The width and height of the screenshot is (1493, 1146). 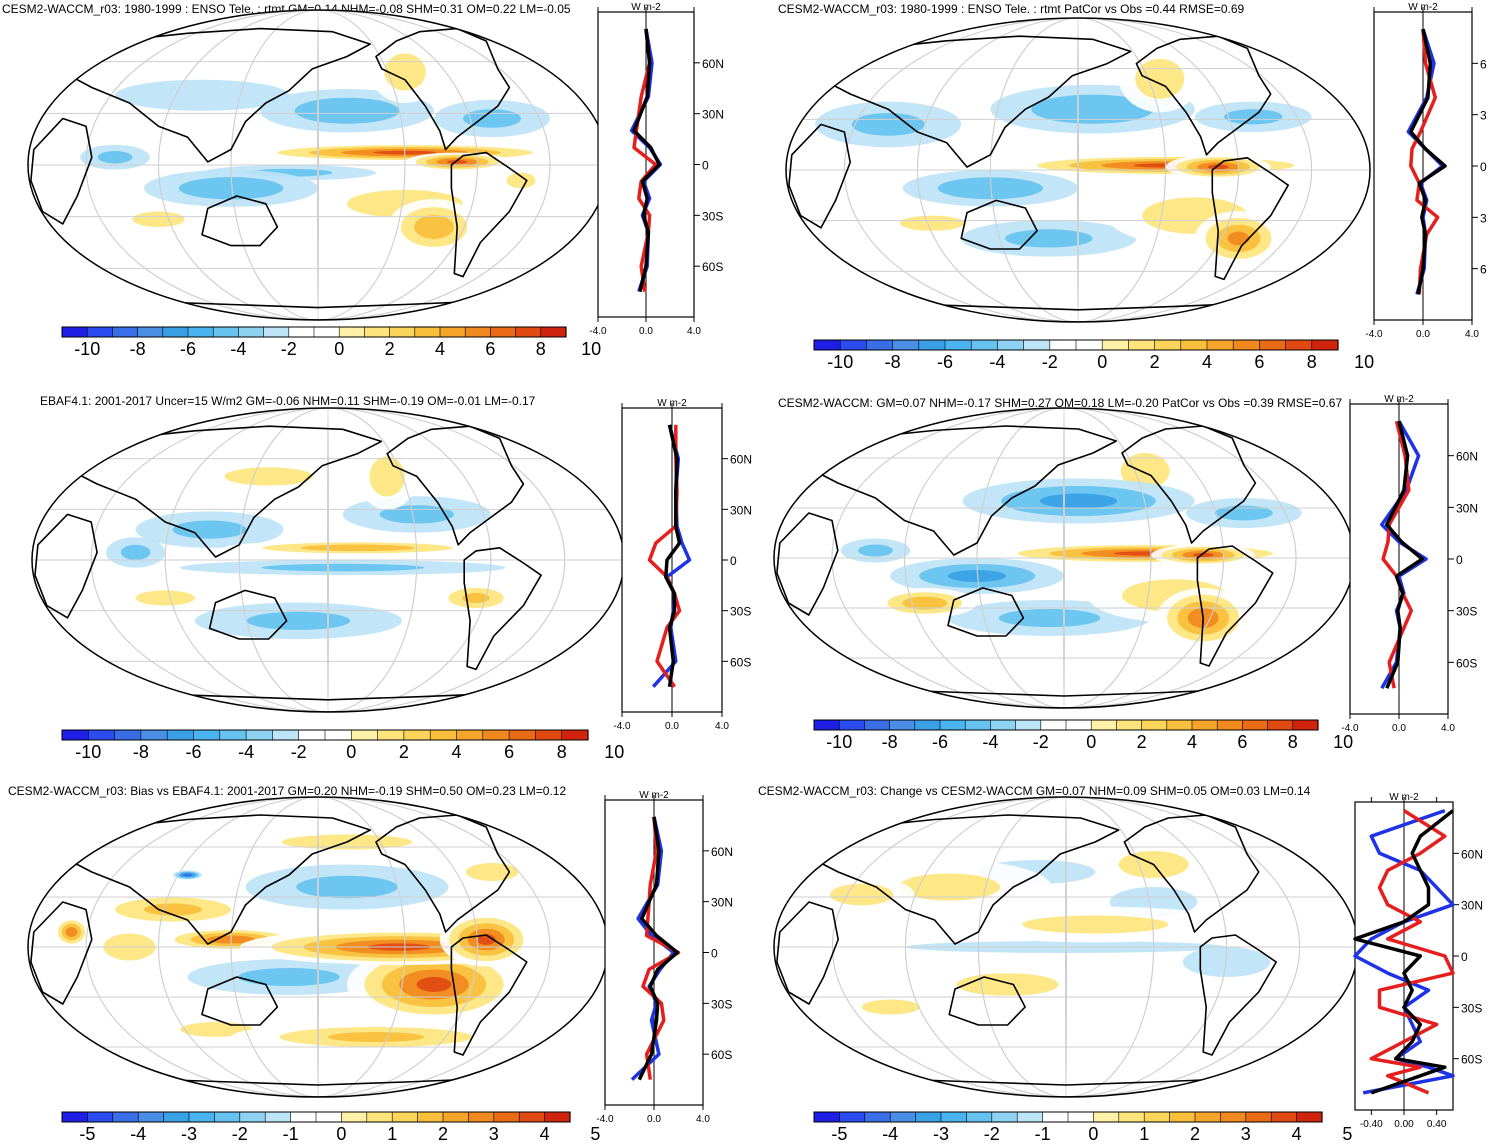 What do you see at coordinates (189, 1134) in the screenshot?
I see `colorbar-label: -3` at bounding box center [189, 1134].